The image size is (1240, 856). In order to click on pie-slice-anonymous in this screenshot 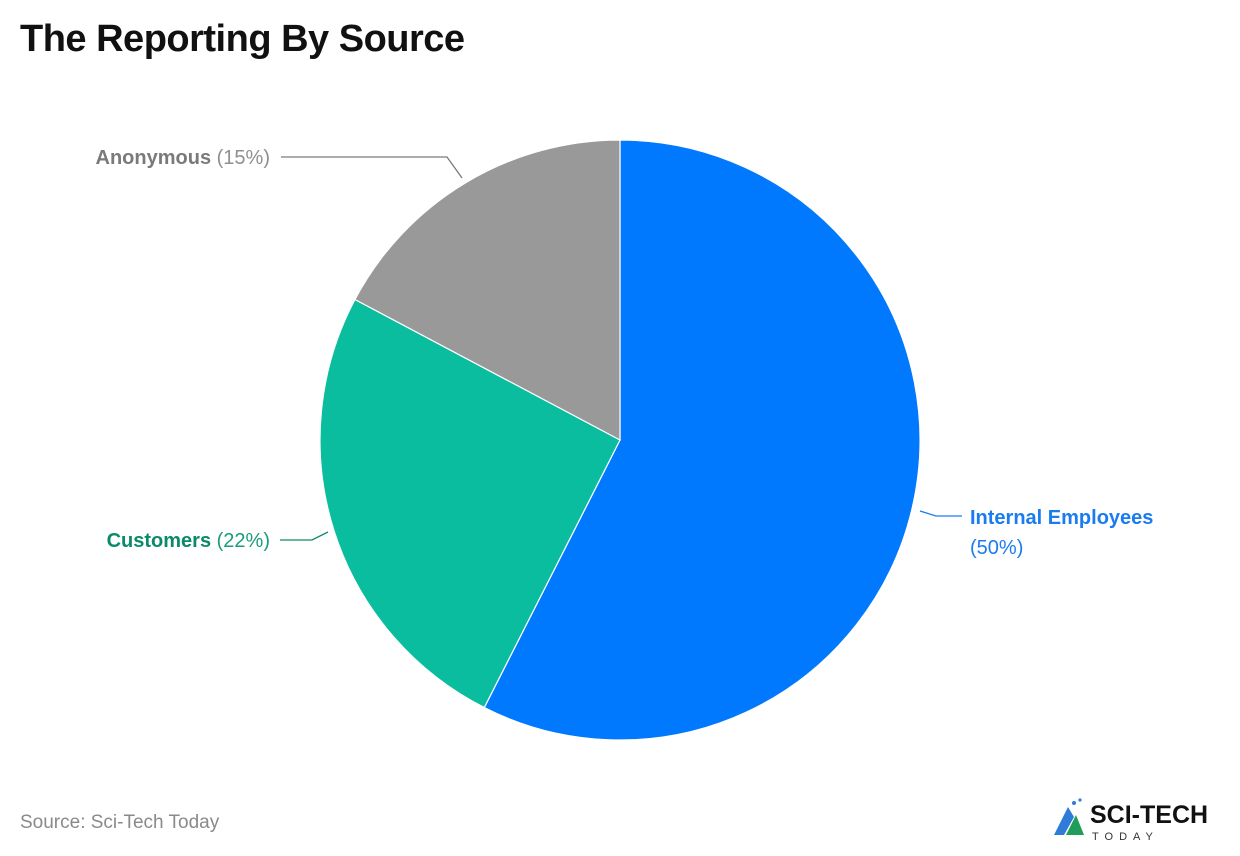, I will do `click(487, 290)`.